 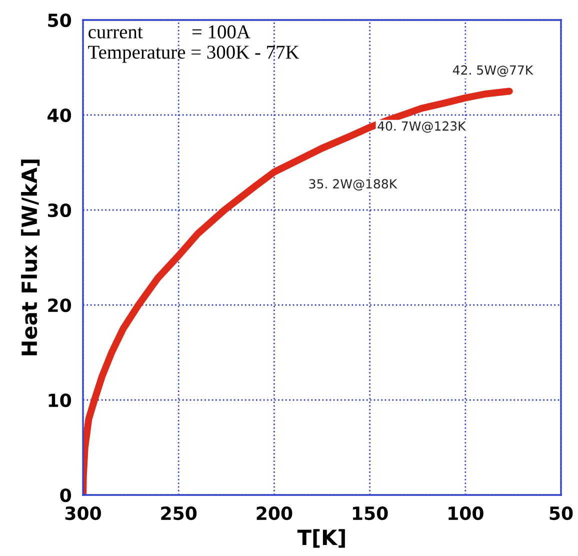 I want to click on x-tick-label: 200, so click(x=274, y=513).